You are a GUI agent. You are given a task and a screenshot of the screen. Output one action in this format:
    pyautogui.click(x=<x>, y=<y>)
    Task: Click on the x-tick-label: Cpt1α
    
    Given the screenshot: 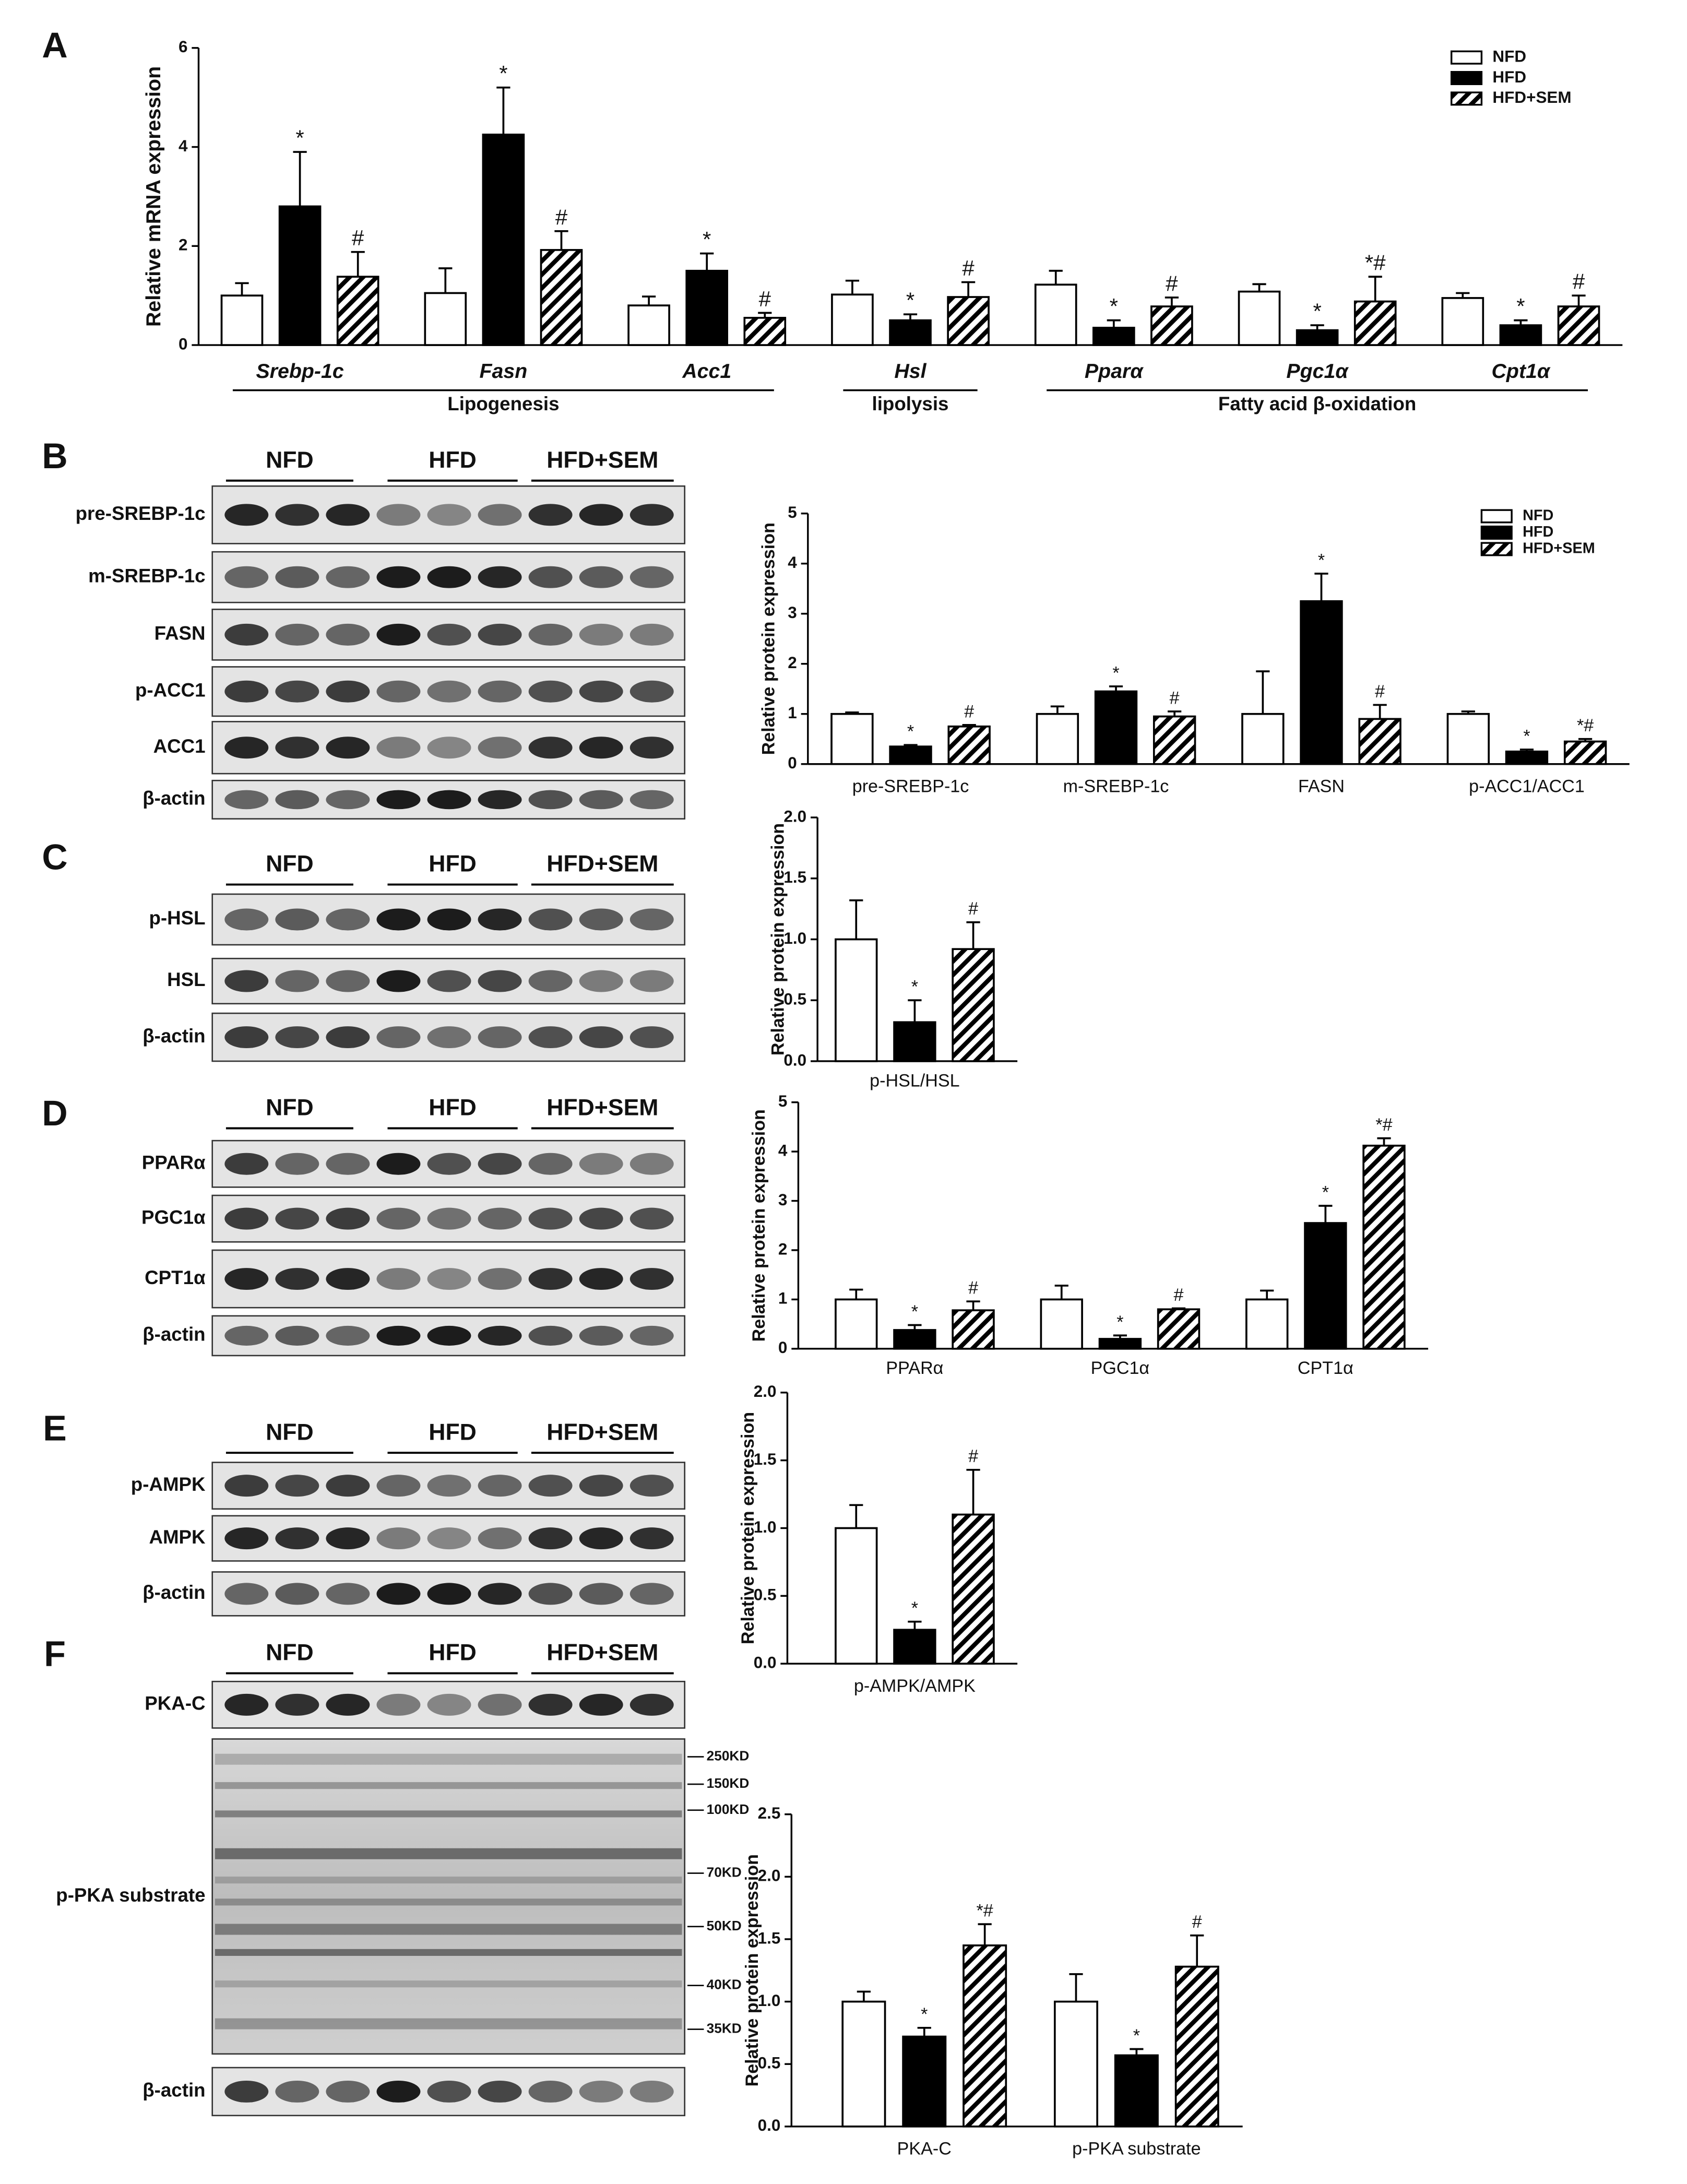 What is the action you would take?
    pyautogui.click(x=1522, y=372)
    